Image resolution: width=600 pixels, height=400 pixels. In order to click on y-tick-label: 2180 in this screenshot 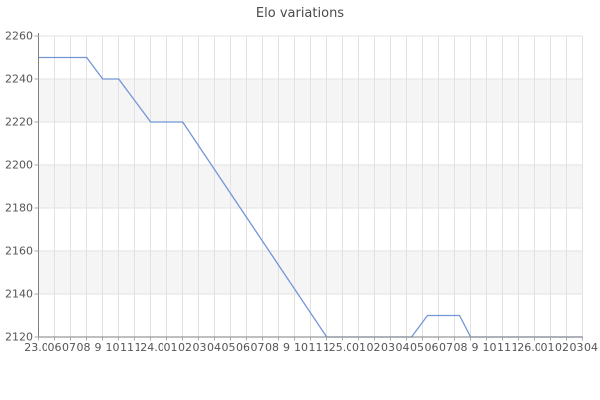, I will do `click(19, 208)`.